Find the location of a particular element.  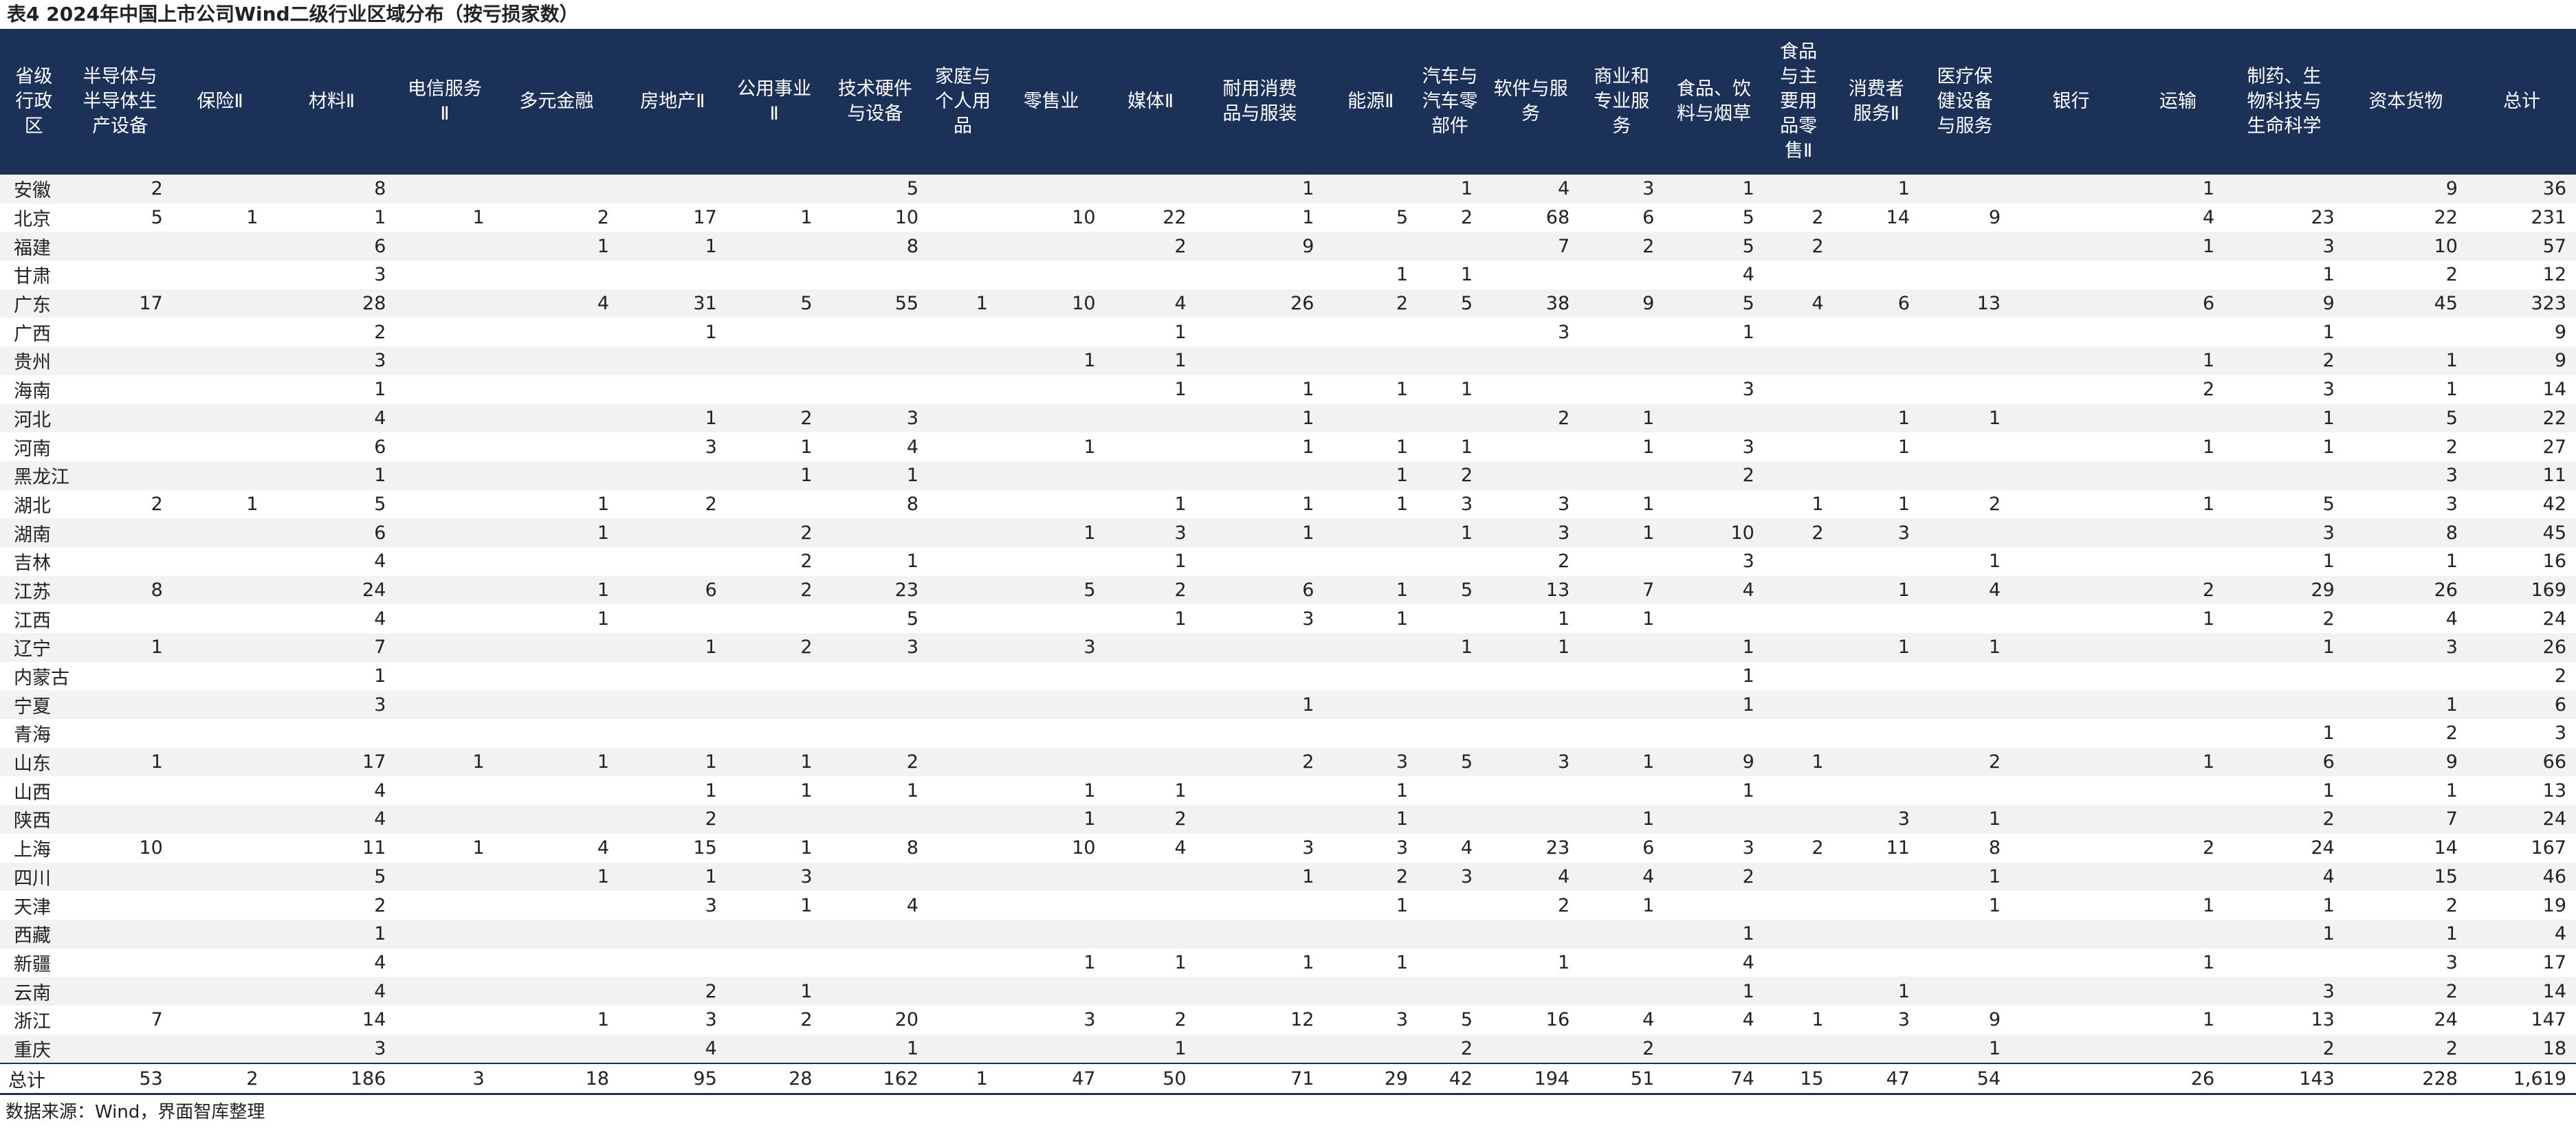

count-cell: 22 is located at coordinates (2405, 218).